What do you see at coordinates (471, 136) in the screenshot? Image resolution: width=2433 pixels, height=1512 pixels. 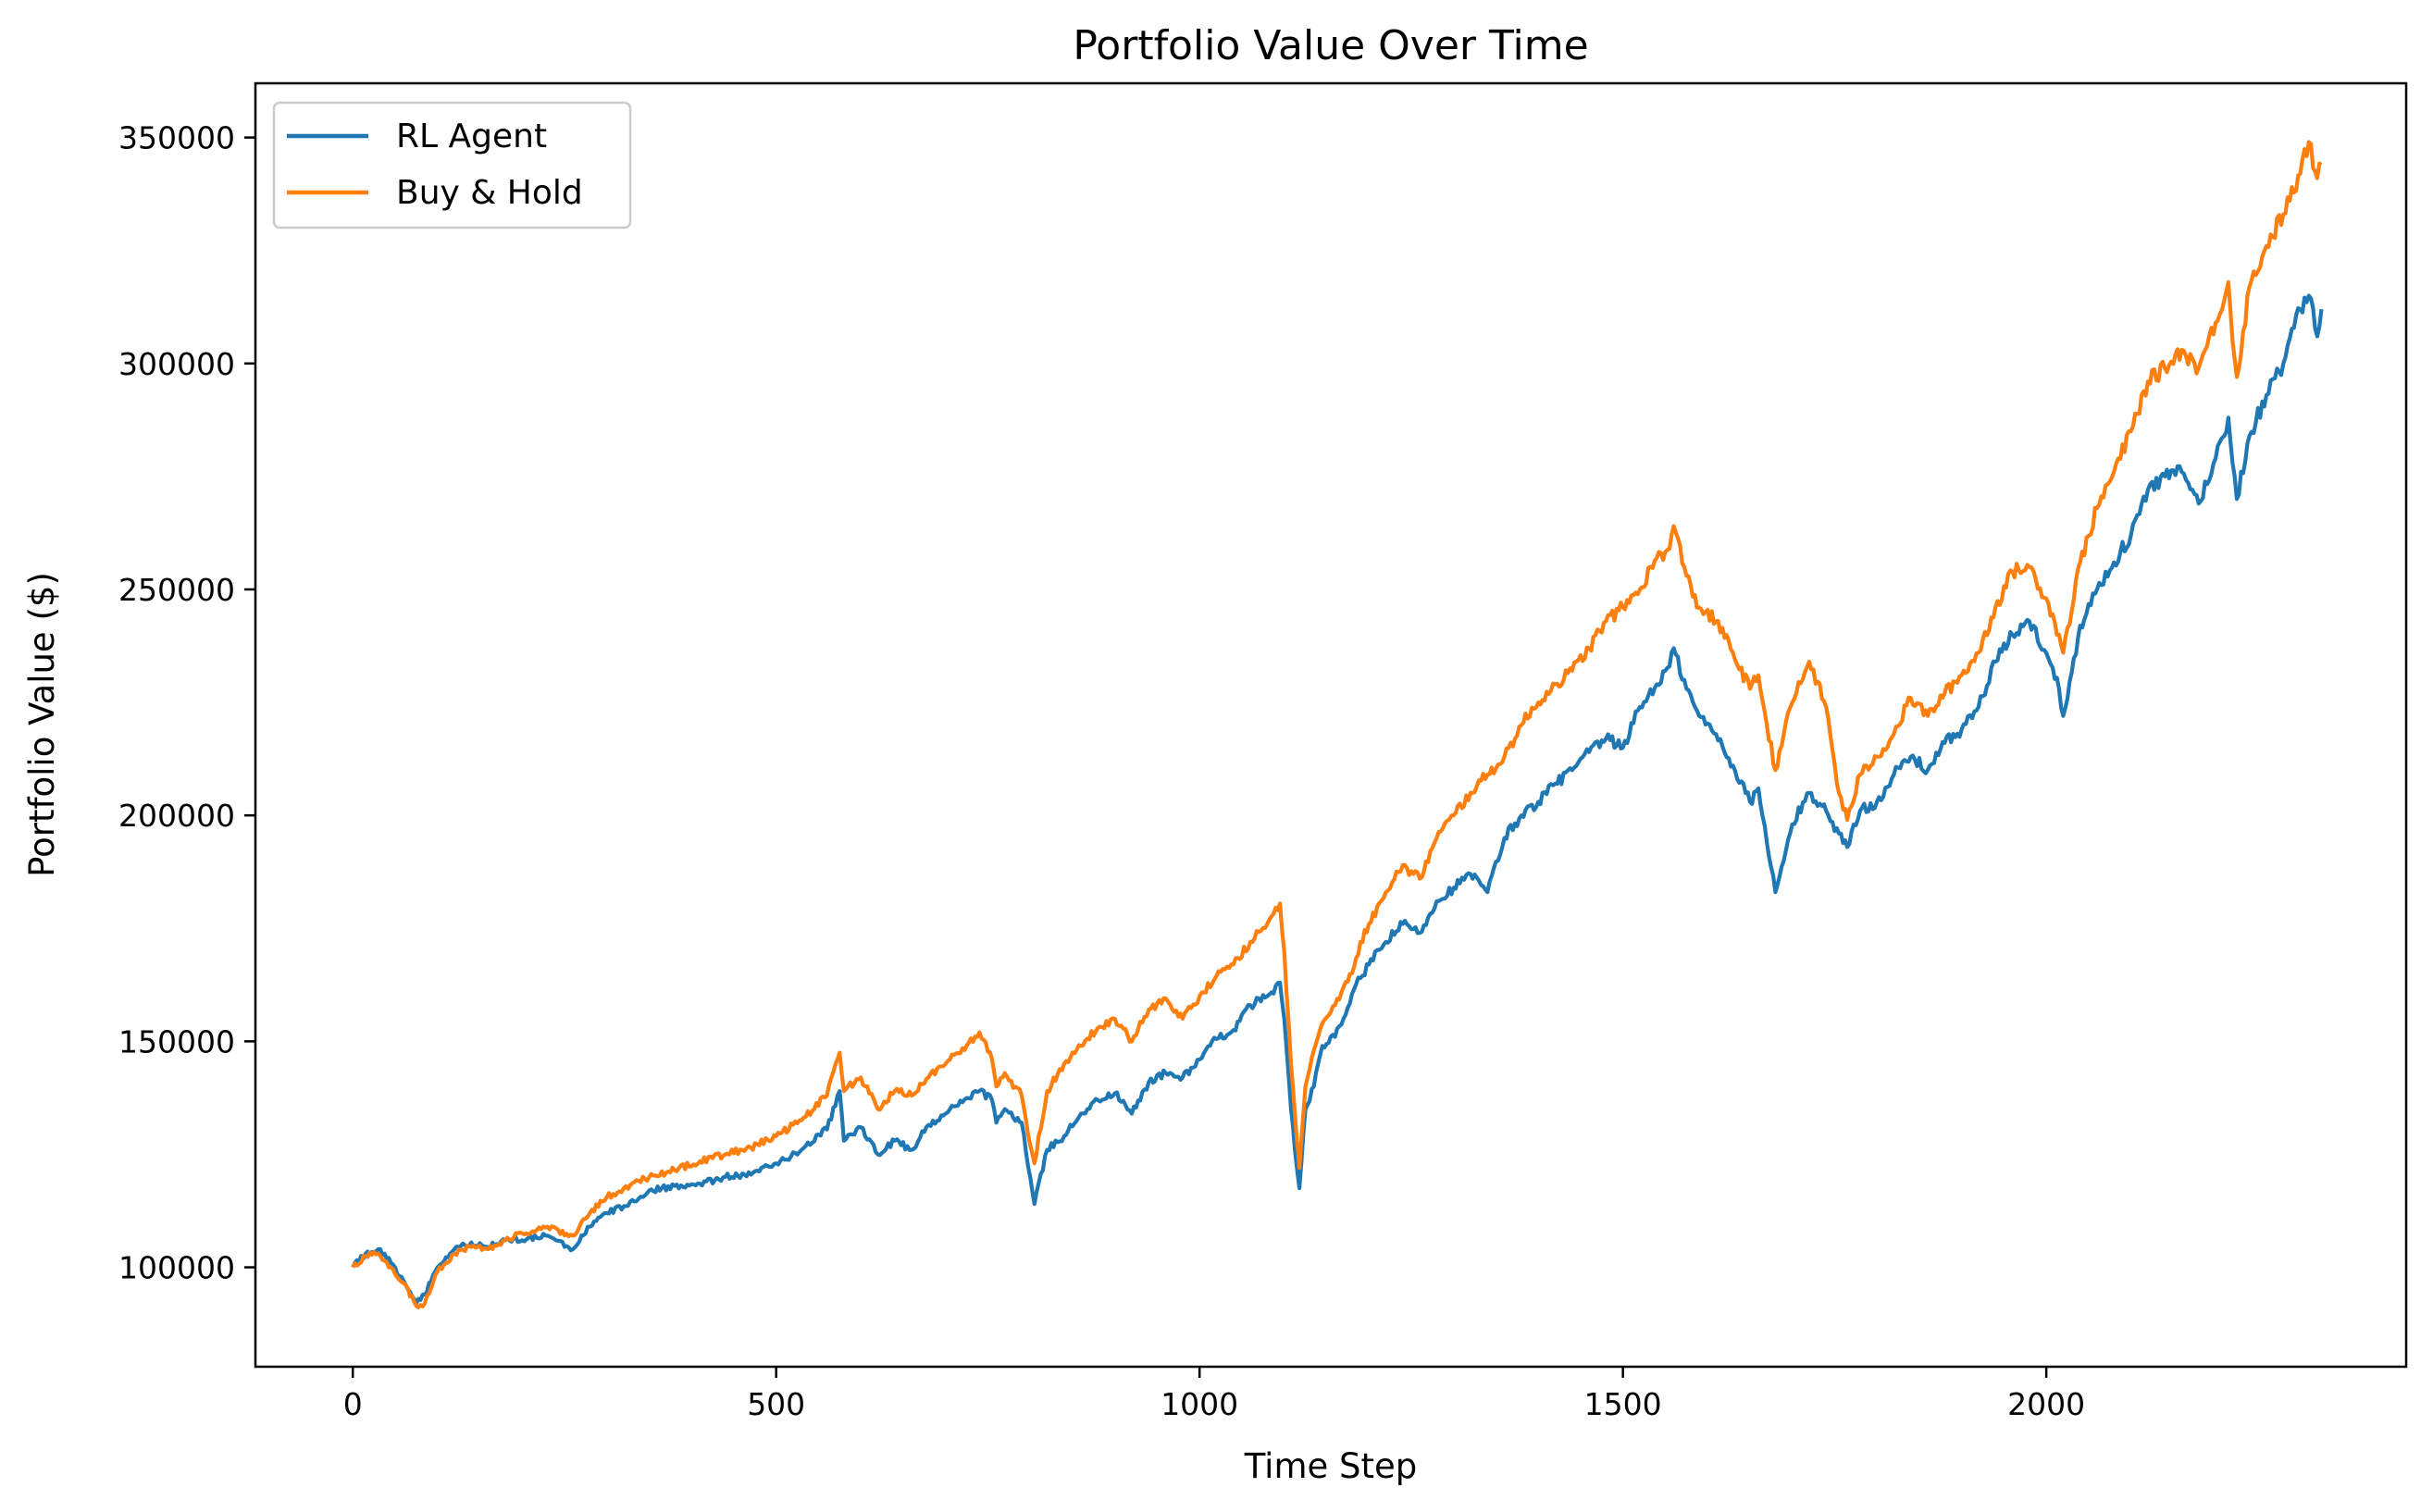 I see `legend-label-rl-agent: RL Agent` at bounding box center [471, 136].